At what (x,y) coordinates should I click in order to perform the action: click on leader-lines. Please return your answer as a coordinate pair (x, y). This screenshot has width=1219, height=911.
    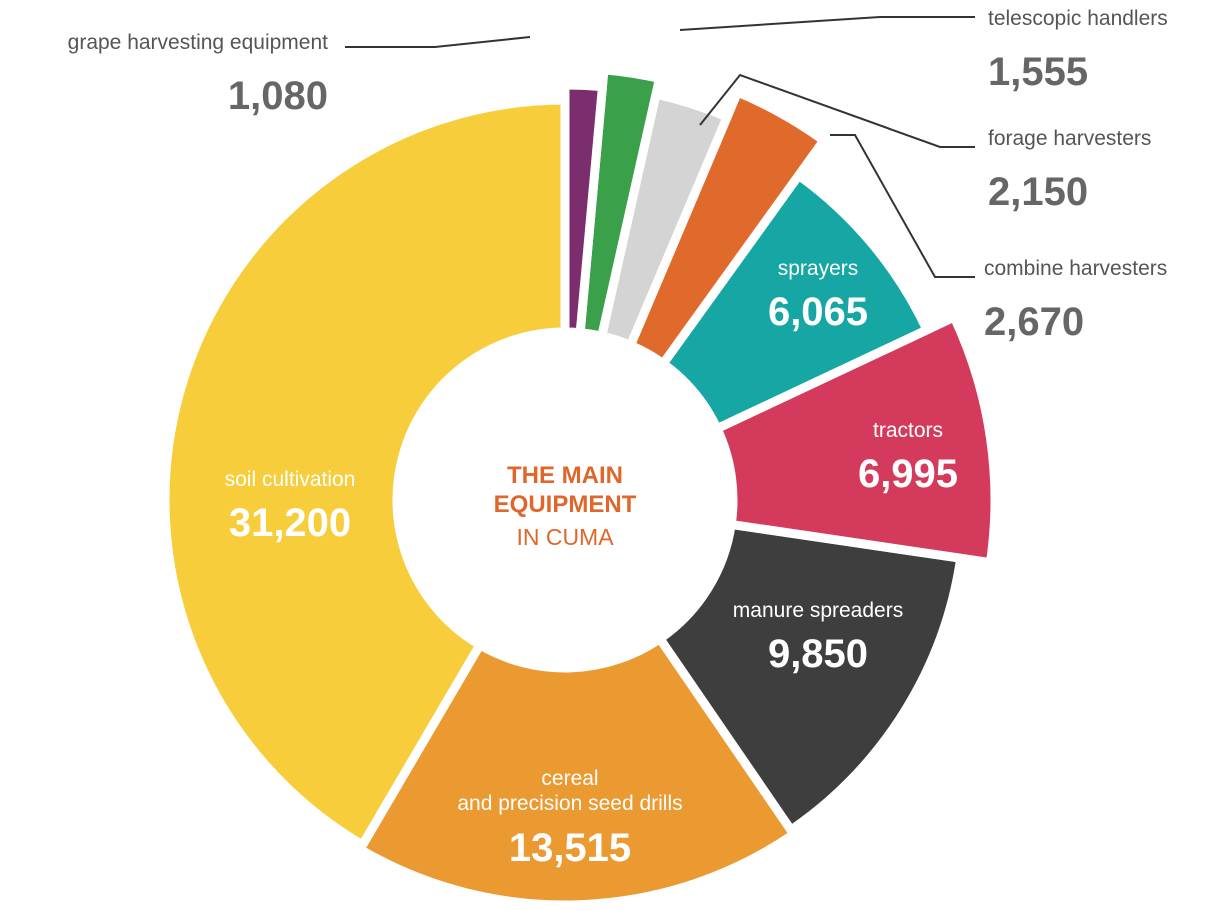
    Looking at the image, I should click on (660, 147).